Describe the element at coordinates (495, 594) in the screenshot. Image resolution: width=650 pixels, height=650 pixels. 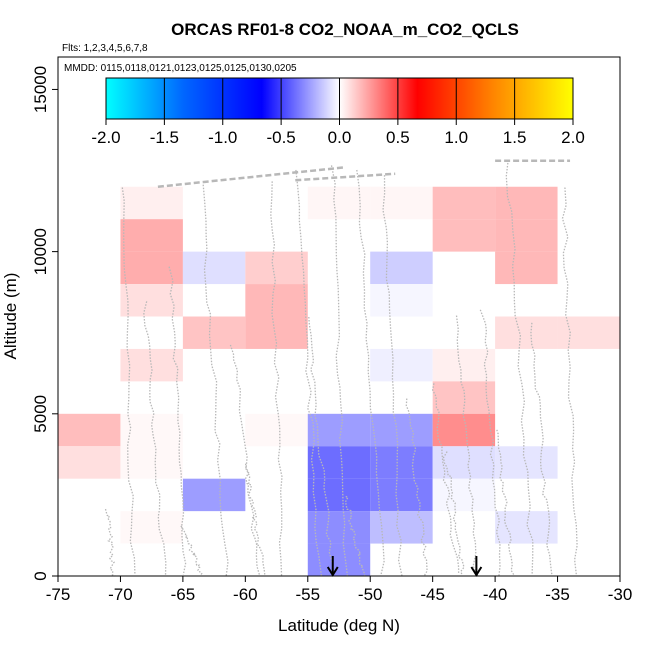
I see `x-tick-label: -40` at that location.